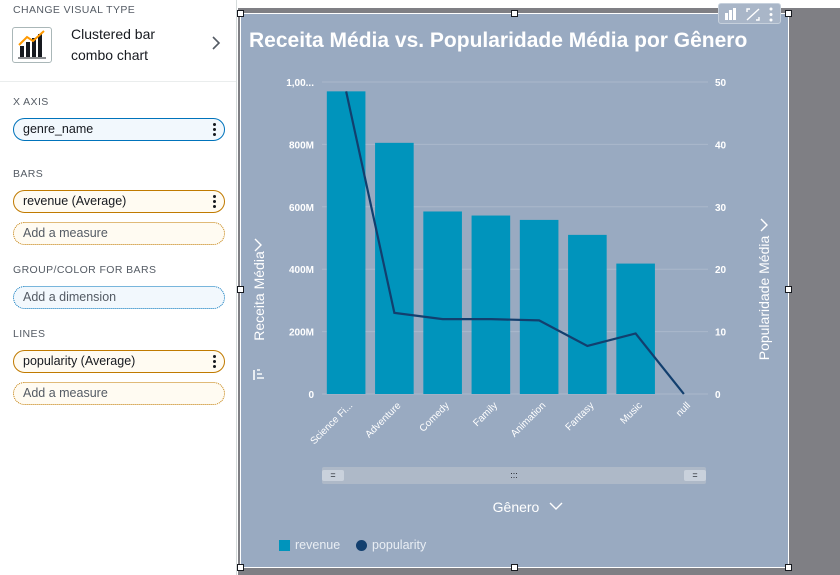 Image resolution: width=840 pixels, height=575 pixels. I want to click on x-axis-chevron-icon, so click(556, 506).